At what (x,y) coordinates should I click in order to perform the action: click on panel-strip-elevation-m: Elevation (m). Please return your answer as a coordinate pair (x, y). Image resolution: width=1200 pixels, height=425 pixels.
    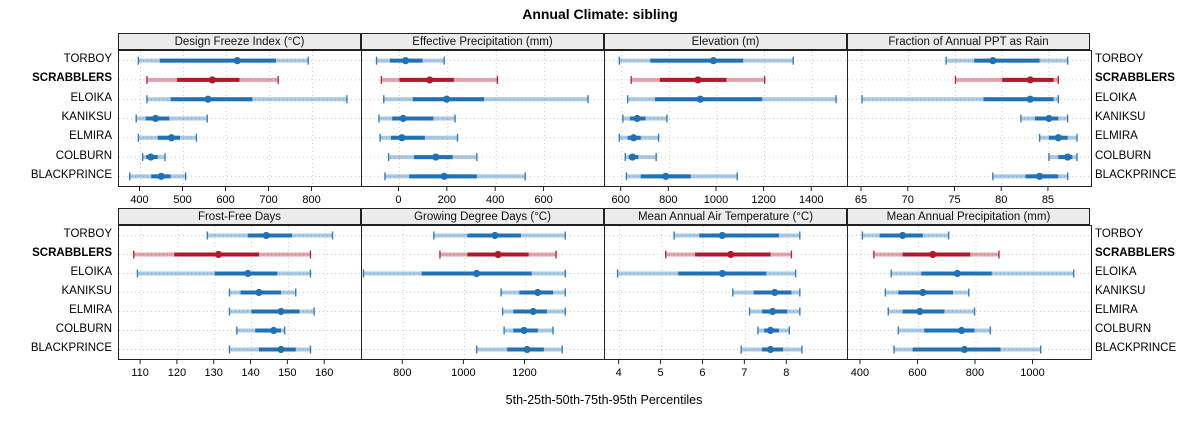
    Looking at the image, I should click on (725, 41).